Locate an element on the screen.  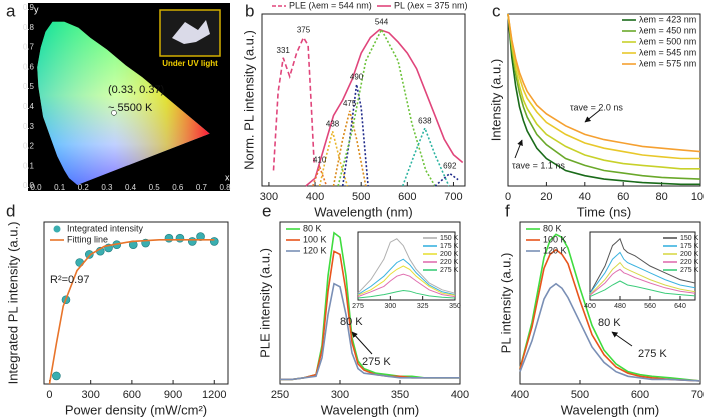
y-axis-title: Norm. PL intensity (a.u.) is located at coordinates (248, 100).